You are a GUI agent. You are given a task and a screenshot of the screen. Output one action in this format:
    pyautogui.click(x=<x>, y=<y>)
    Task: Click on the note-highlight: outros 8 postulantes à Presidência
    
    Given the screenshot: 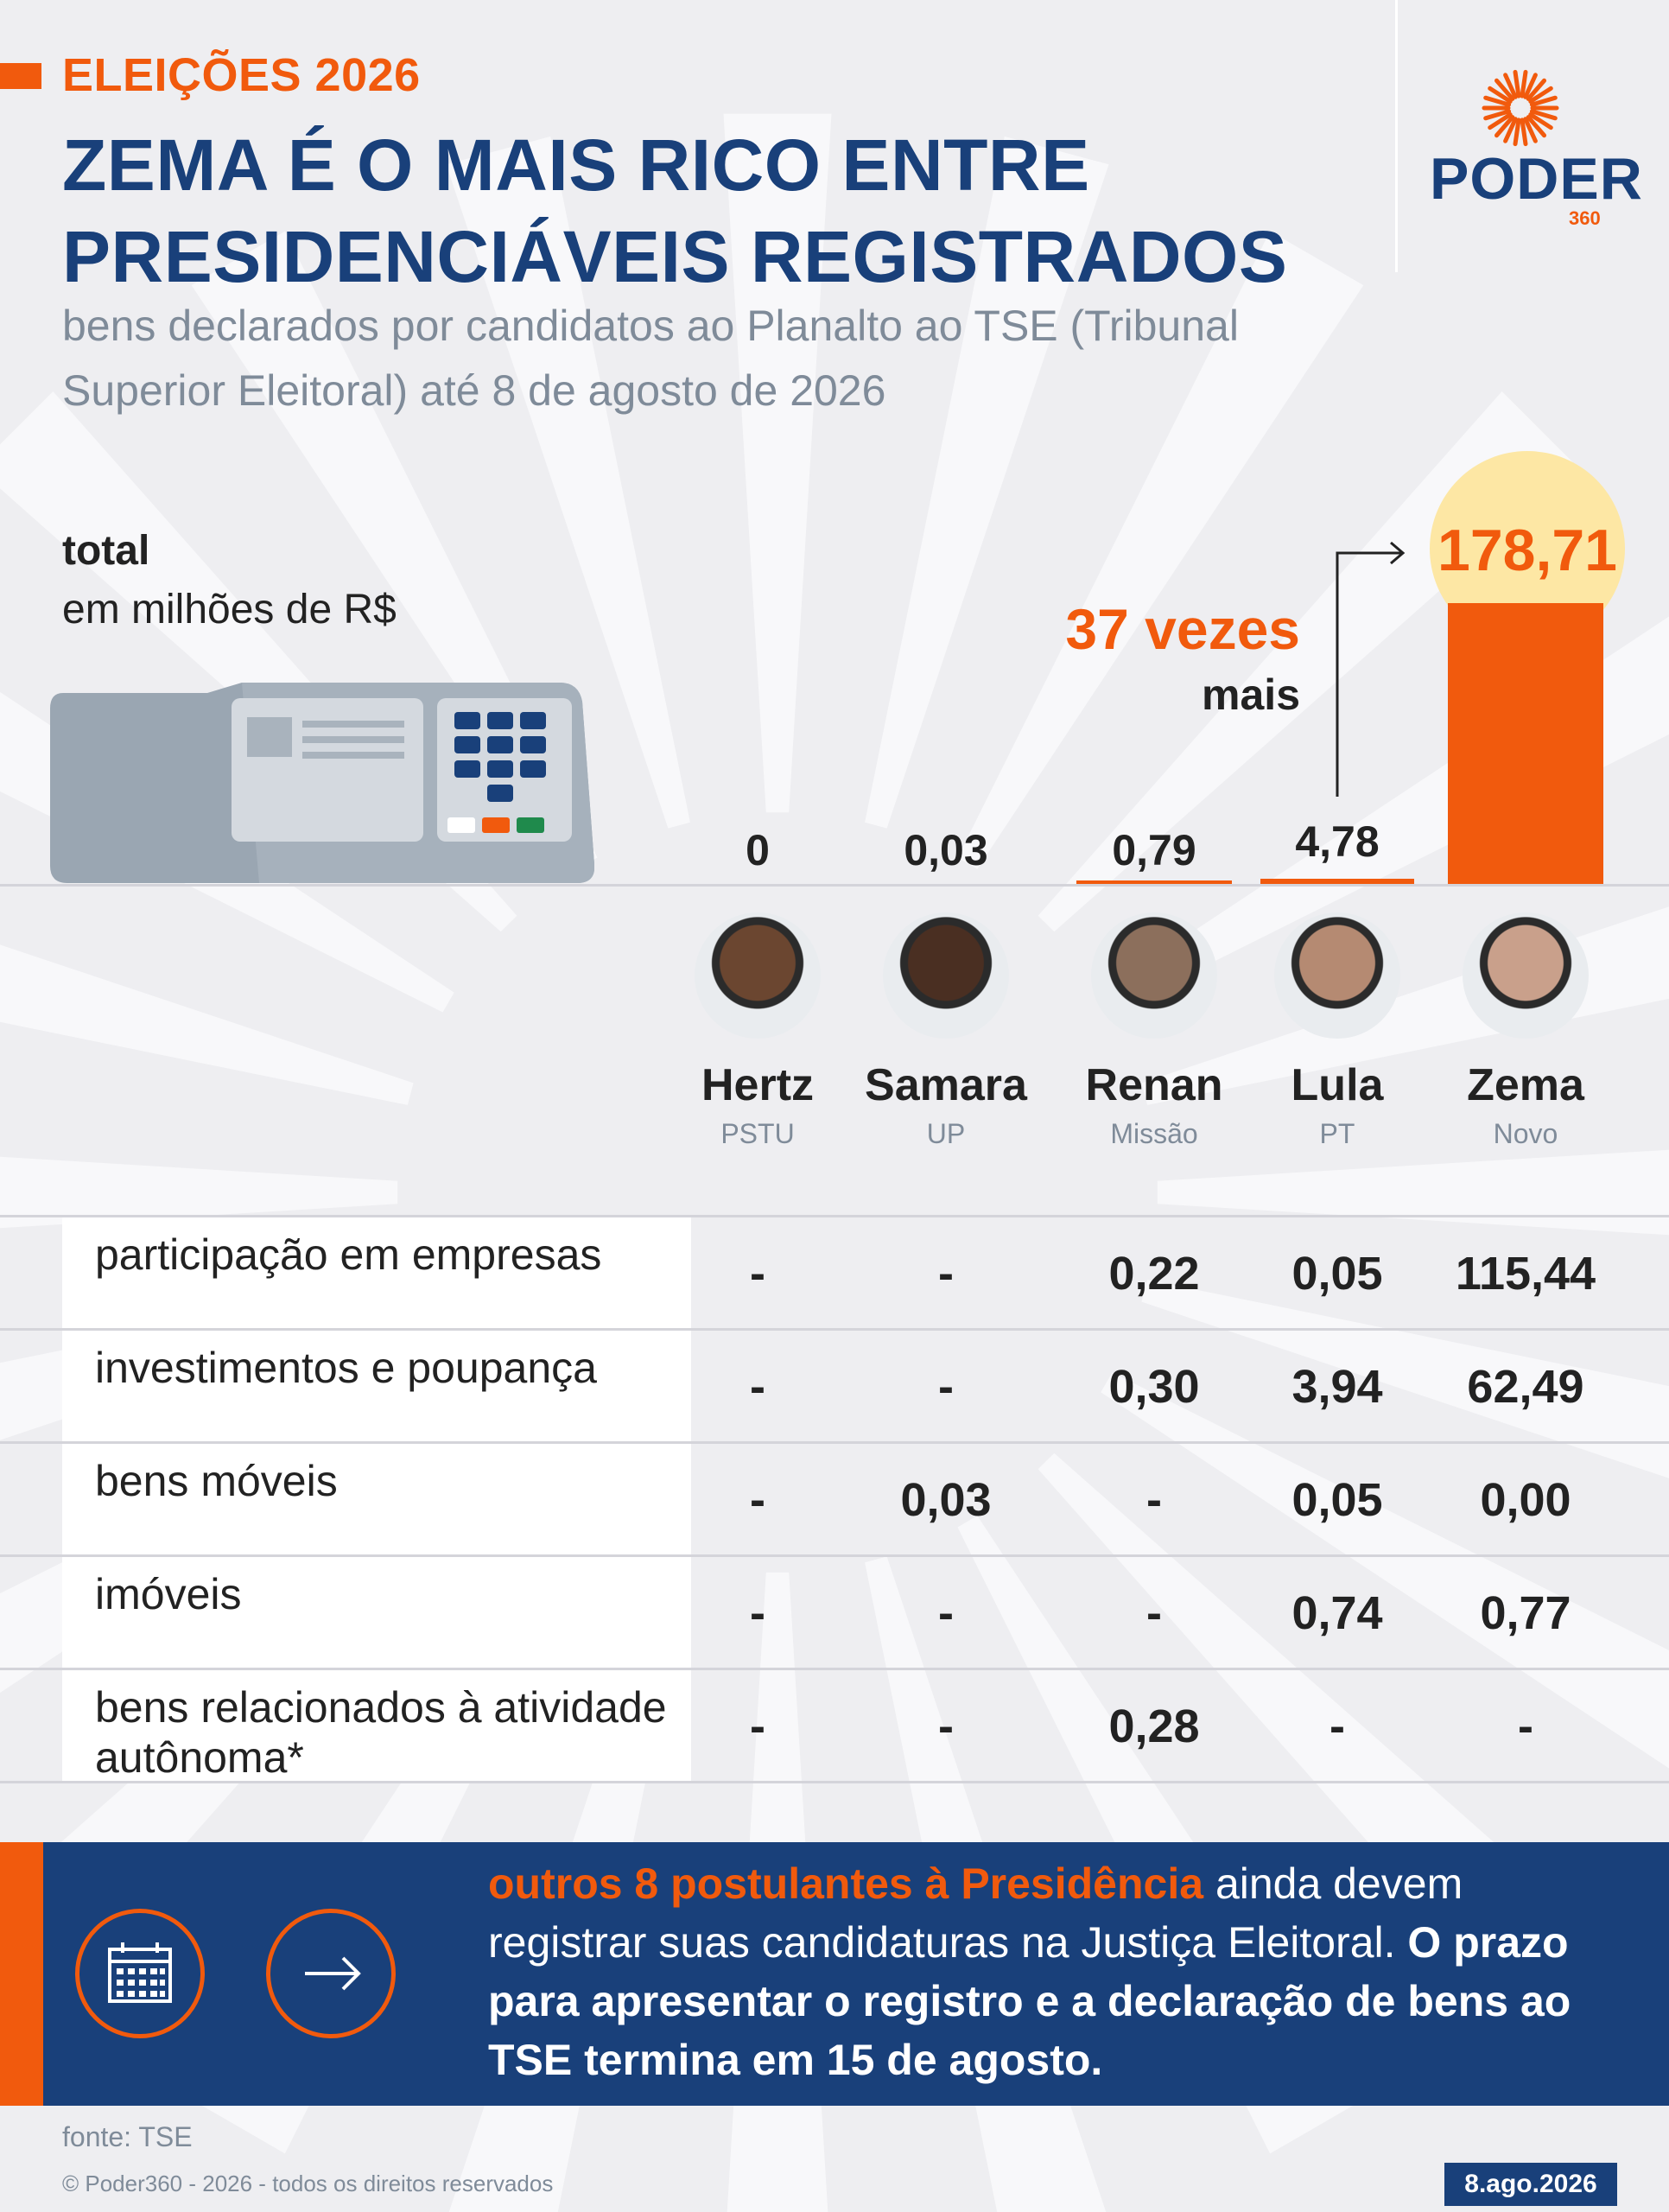 What is the action you would take?
    pyautogui.click(x=846, y=1883)
    